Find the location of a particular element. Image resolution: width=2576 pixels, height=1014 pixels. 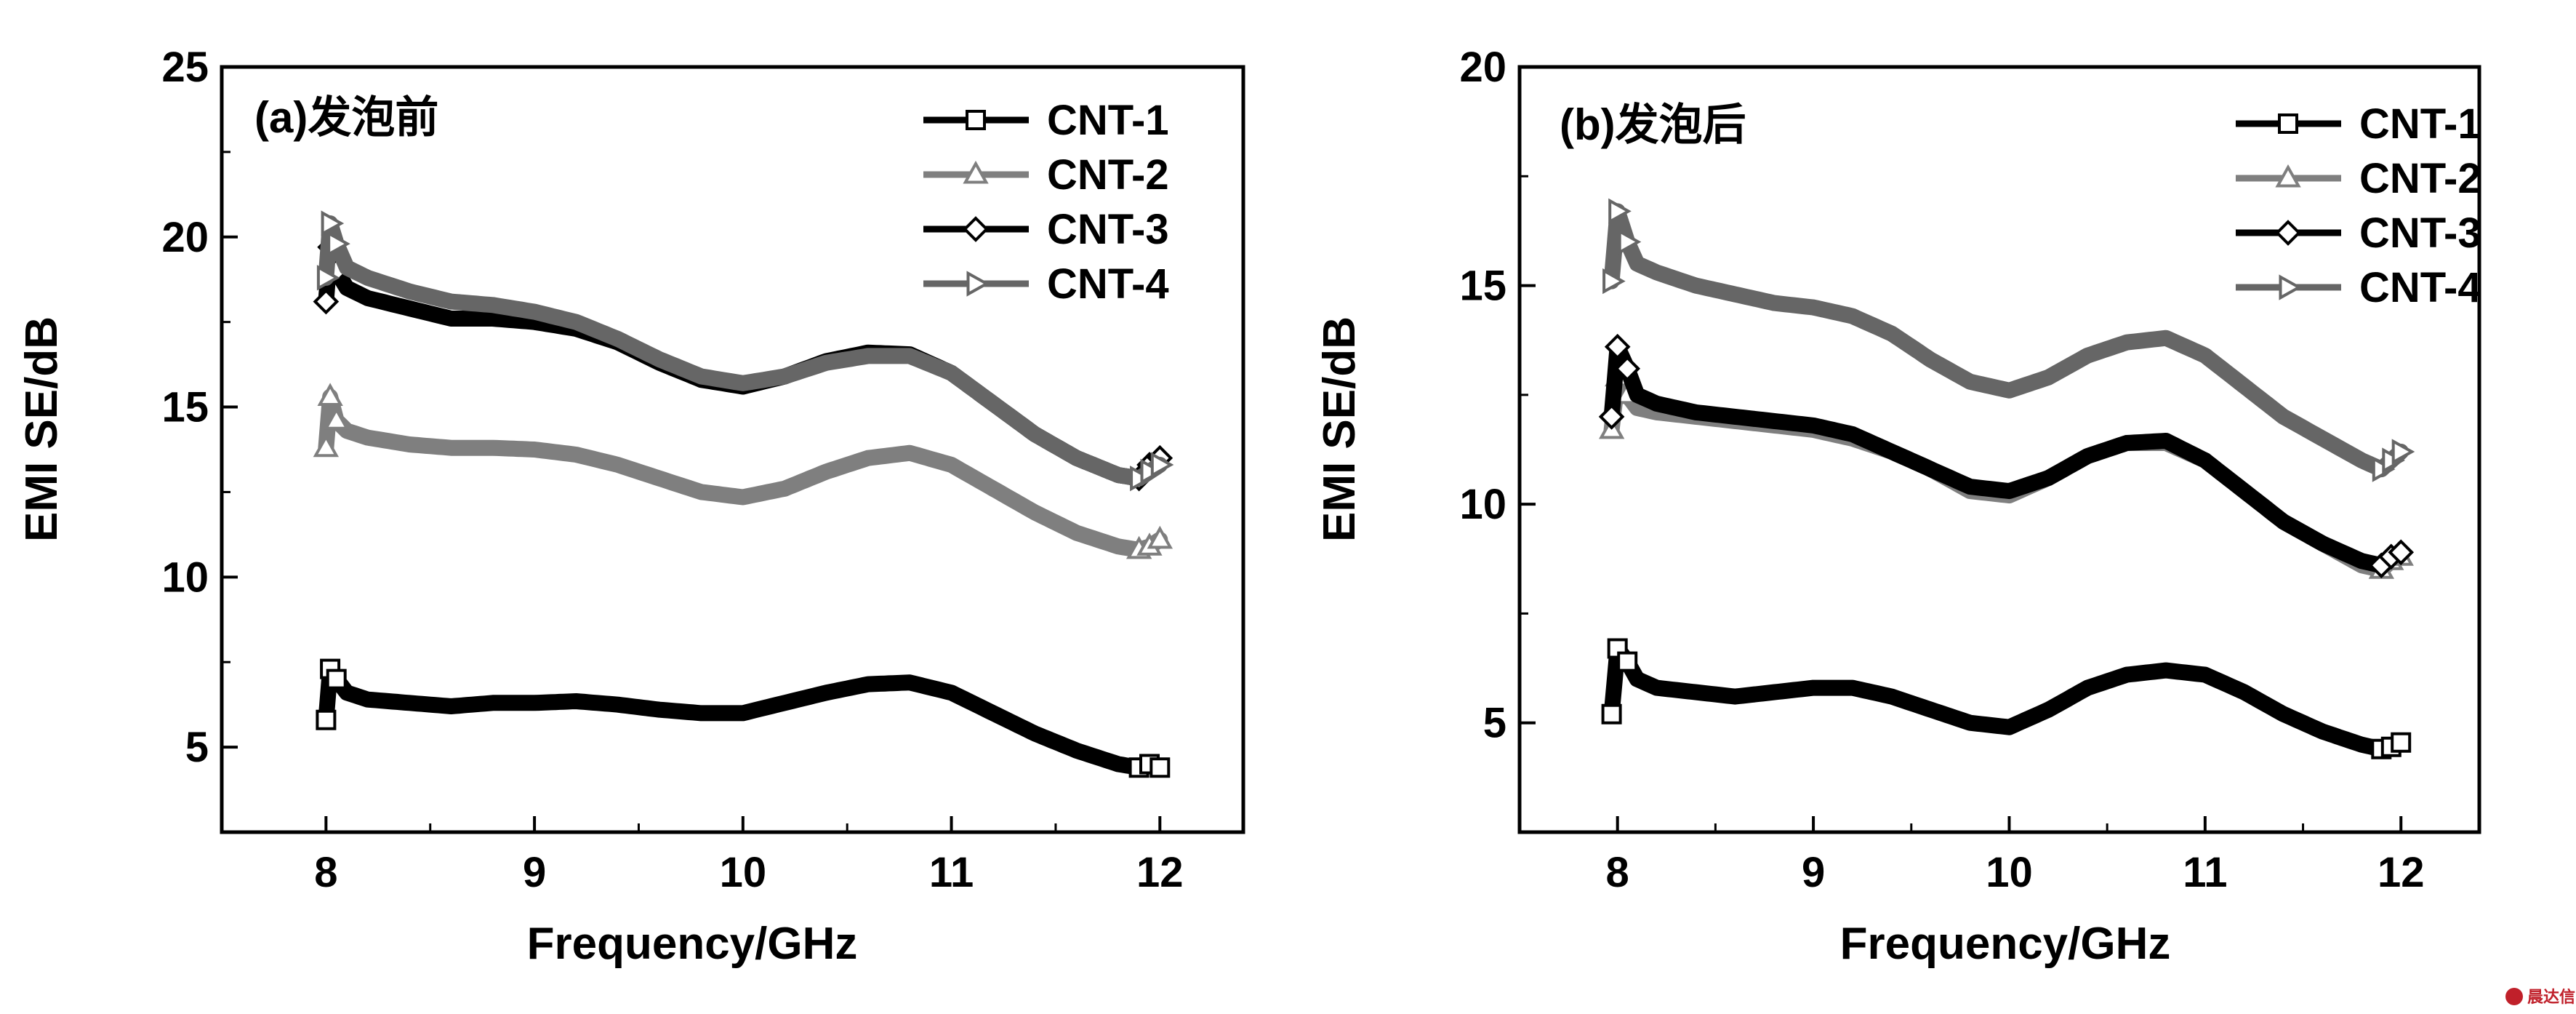

panel-b-y-ticks: 5 10 15 20 is located at coordinates (1497, 395).